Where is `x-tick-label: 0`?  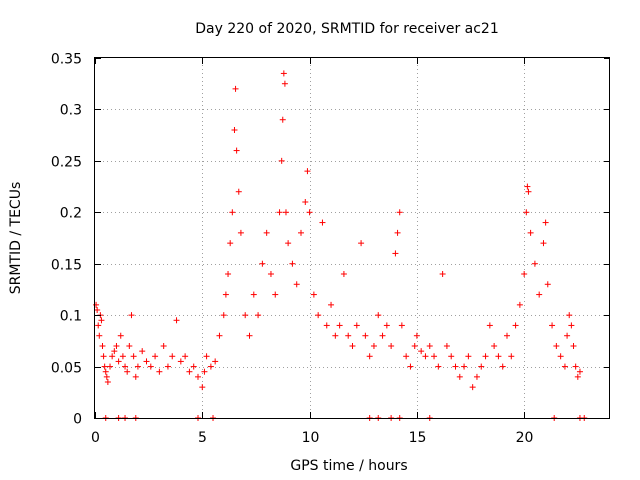 x-tick-label: 0 is located at coordinates (95, 438).